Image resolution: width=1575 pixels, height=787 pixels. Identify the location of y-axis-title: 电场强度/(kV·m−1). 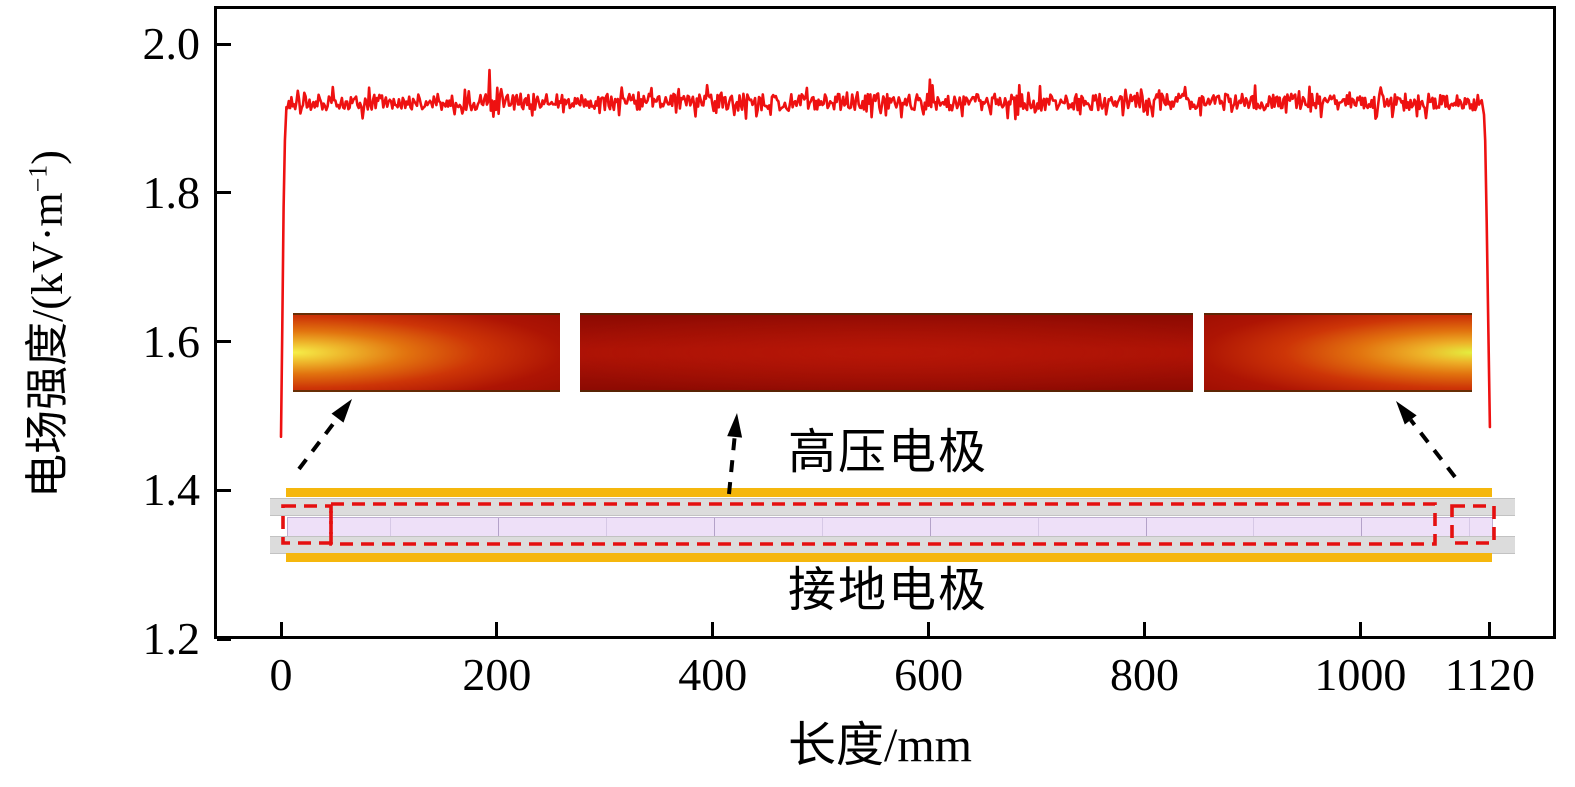
(43, 324).